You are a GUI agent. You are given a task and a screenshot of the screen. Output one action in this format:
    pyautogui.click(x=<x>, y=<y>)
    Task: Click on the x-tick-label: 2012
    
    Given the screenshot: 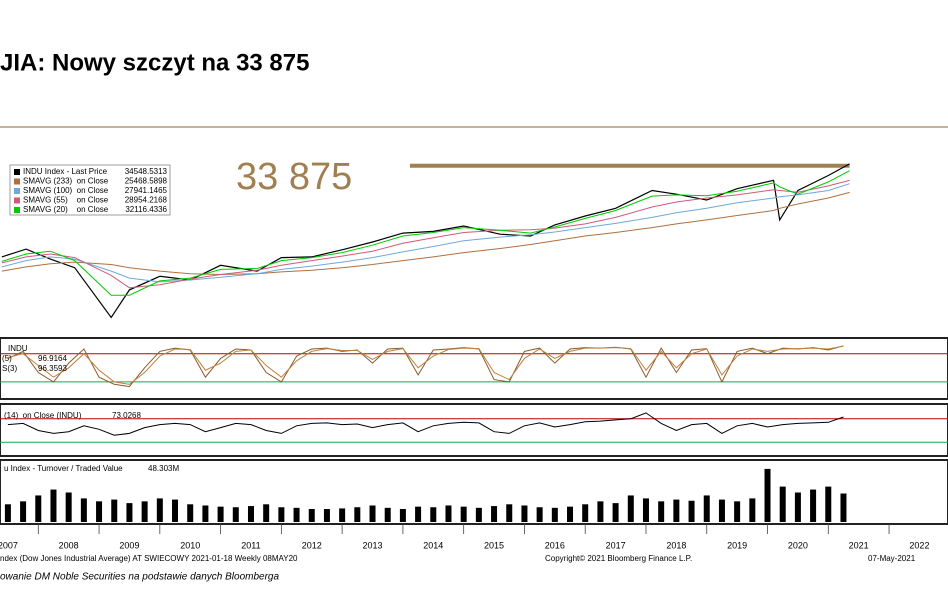 What is the action you would take?
    pyautogui.click(x=312, y=545)
    